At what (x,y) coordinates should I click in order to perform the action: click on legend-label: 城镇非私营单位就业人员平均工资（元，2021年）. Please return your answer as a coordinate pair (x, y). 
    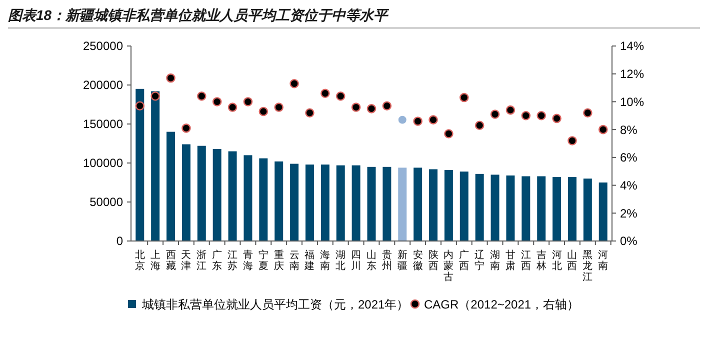
    Looking at the image, I should click on (275, 305).